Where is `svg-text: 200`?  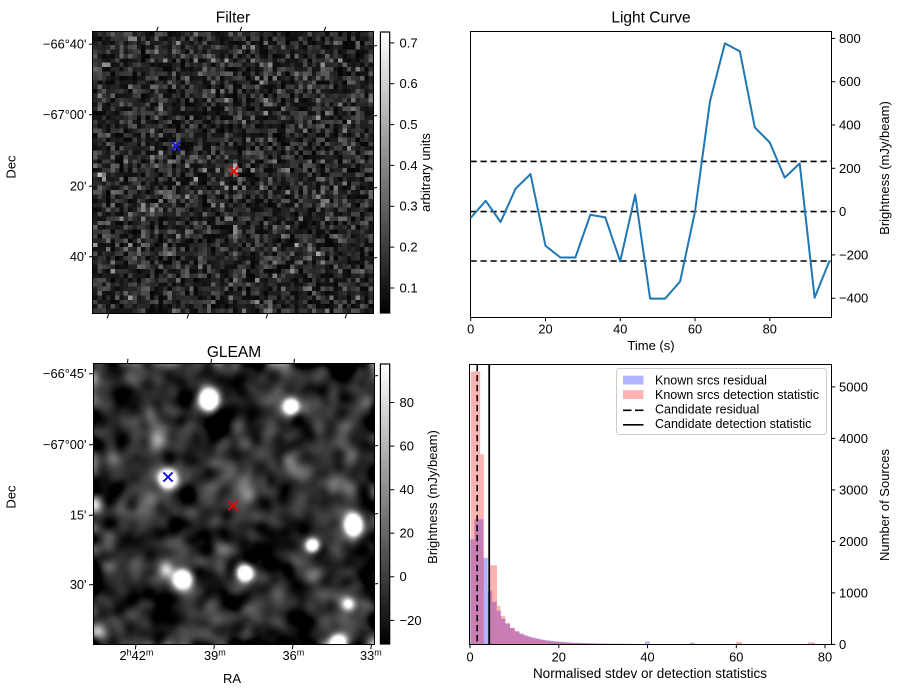
svg-text: 200 is located at coordinates (850, 168).